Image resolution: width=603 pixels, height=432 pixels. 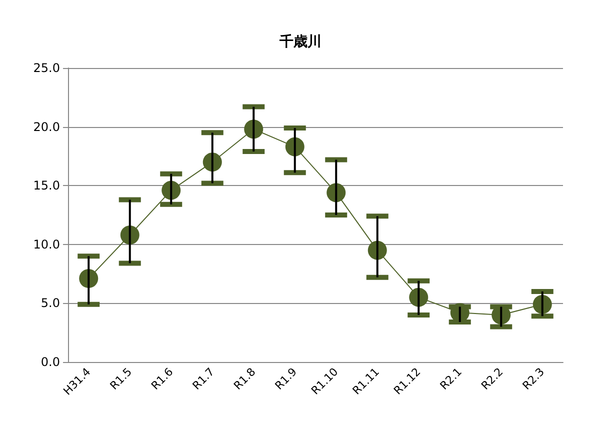 What do you see at coordinates (46, 244) in the screenshot?
I see `y-tick-label: 10.0` at bounding box center [46, 244].